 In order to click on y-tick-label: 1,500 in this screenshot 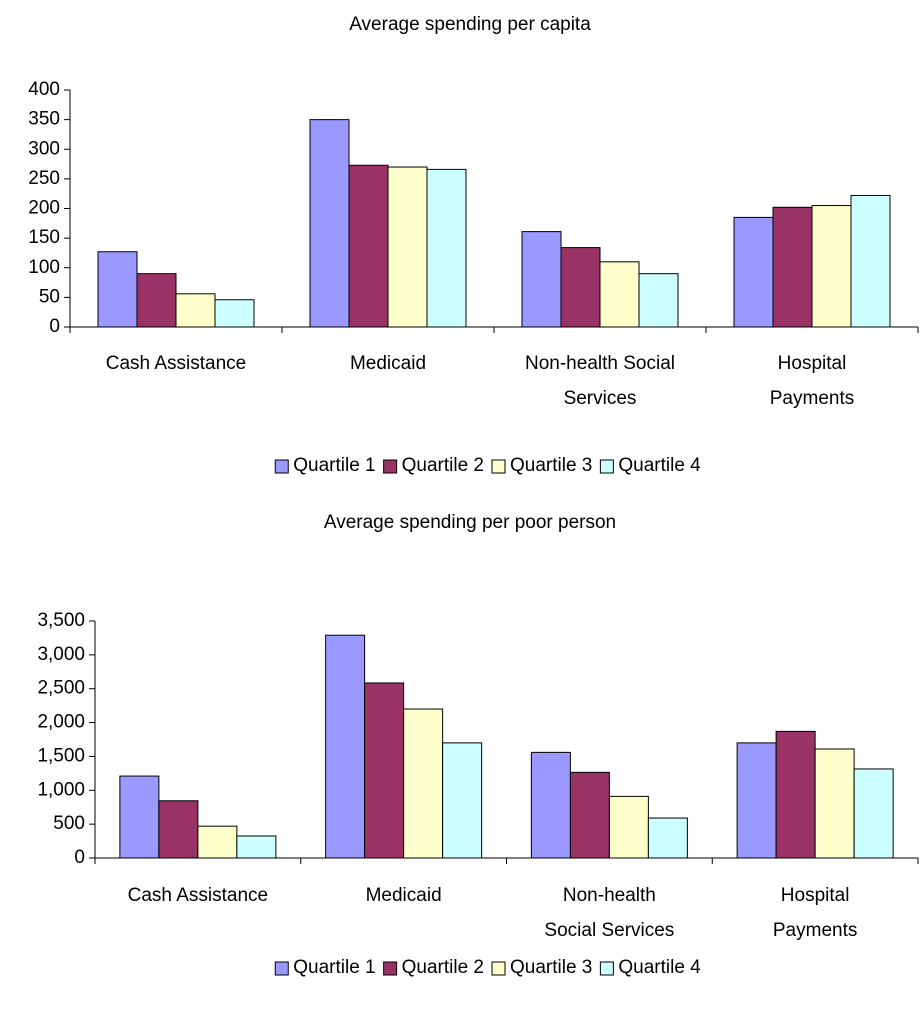, I will do `click(61, 755)`.